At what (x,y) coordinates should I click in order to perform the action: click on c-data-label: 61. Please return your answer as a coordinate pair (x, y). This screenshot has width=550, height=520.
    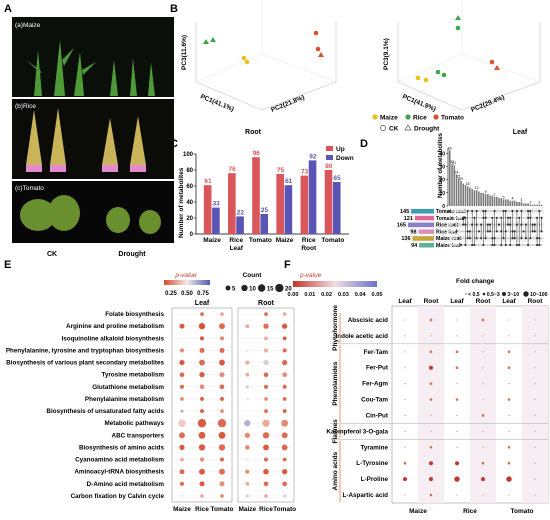
    Looking at the image, I should click on (208, 181).